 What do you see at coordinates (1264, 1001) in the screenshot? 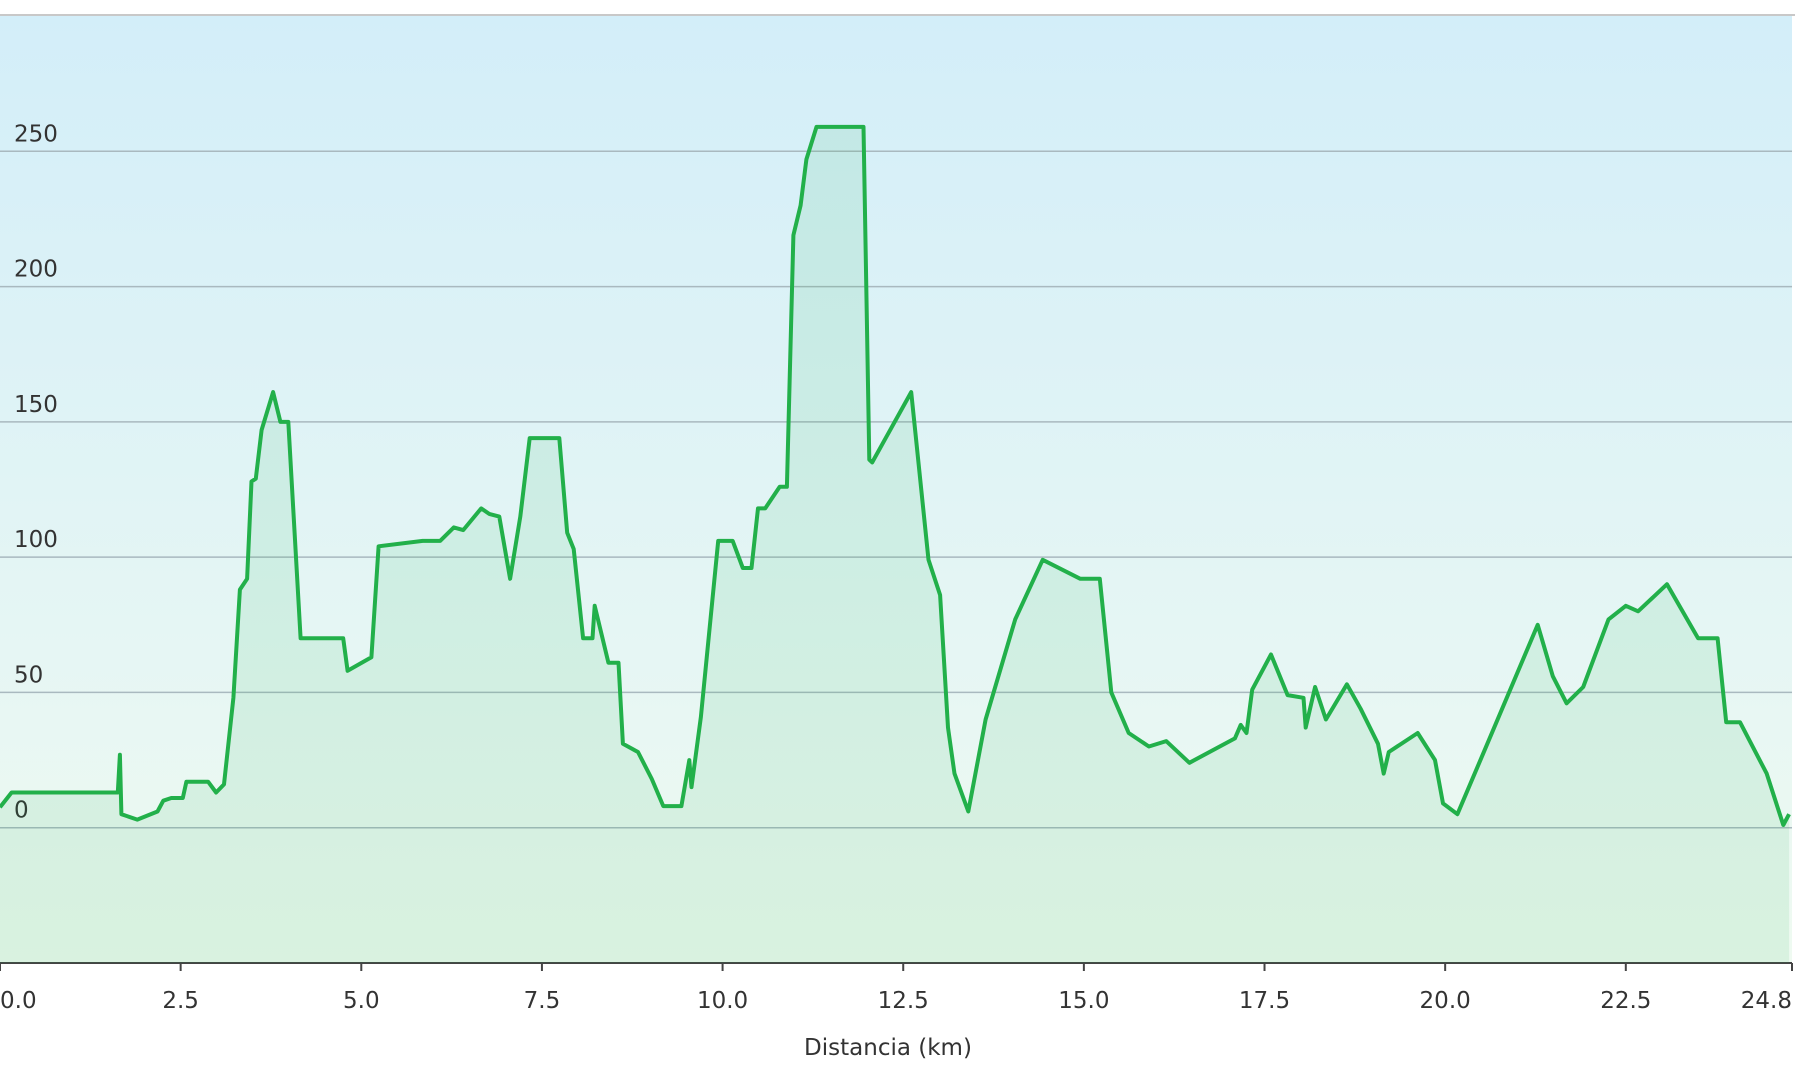
I see `x-tick-label: 17.5` at bounding box center [1264, 1001].